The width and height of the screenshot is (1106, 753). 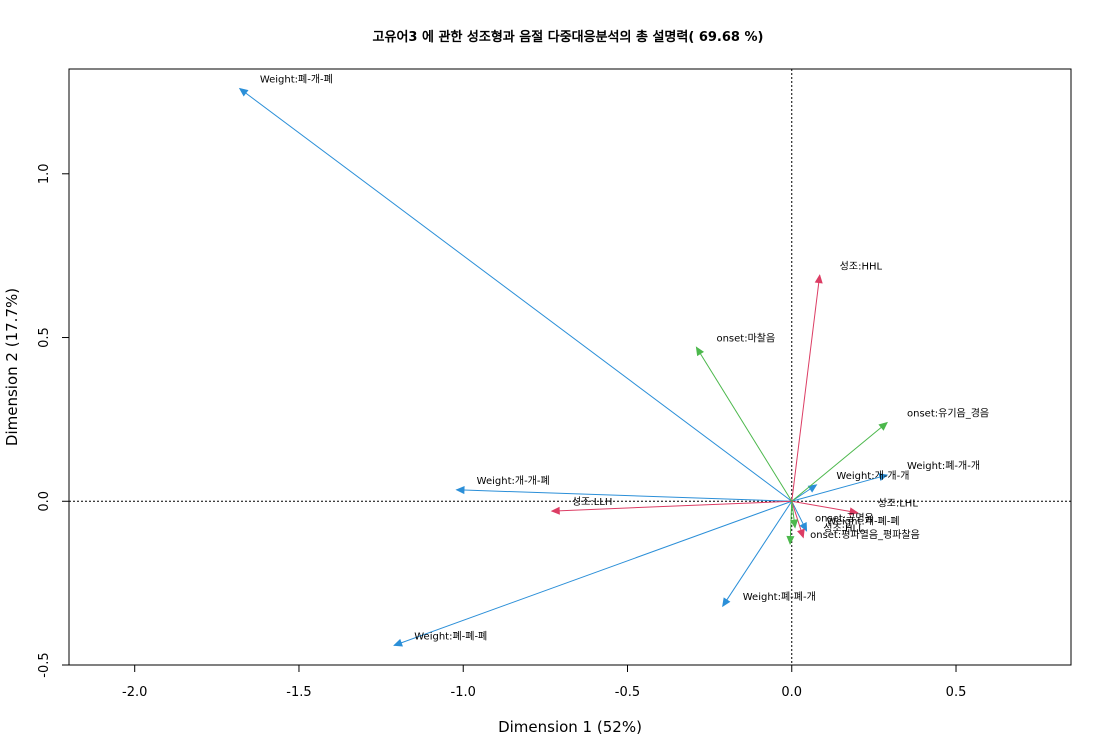 What do you see at coordinates (450, 636) in the screenshot?
I see `arrow-label: Weight:폐-폐-폐` at bounding box center [450, 636].